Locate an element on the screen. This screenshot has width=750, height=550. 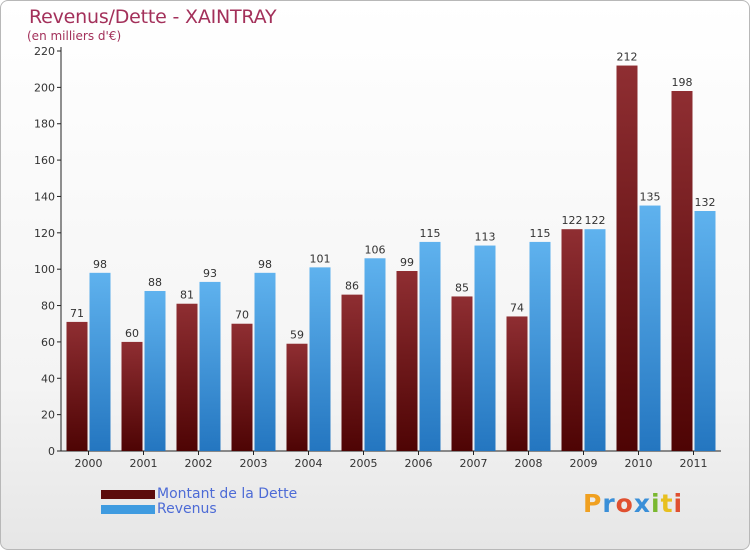
data-label-debt: 212 is located at coordinates (627, 57).